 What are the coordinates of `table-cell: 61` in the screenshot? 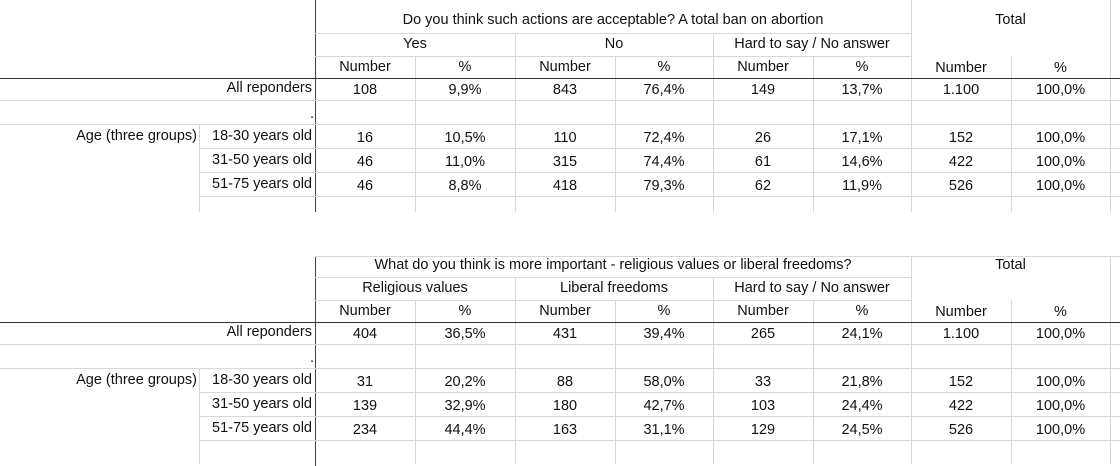 It's located at (763, 162).